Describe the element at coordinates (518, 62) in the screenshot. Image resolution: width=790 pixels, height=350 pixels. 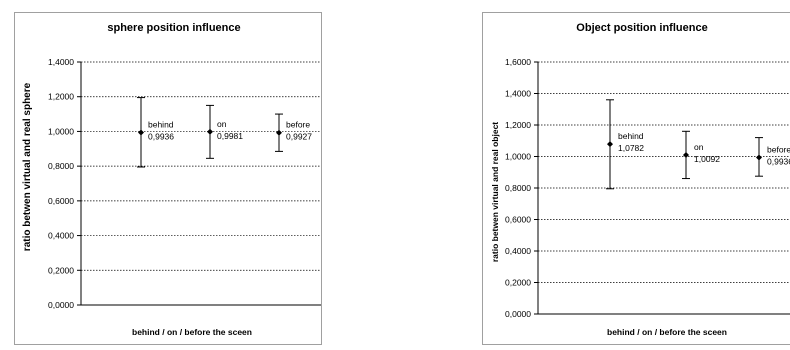
I see `y-tick-label: 1,6000` at that location.